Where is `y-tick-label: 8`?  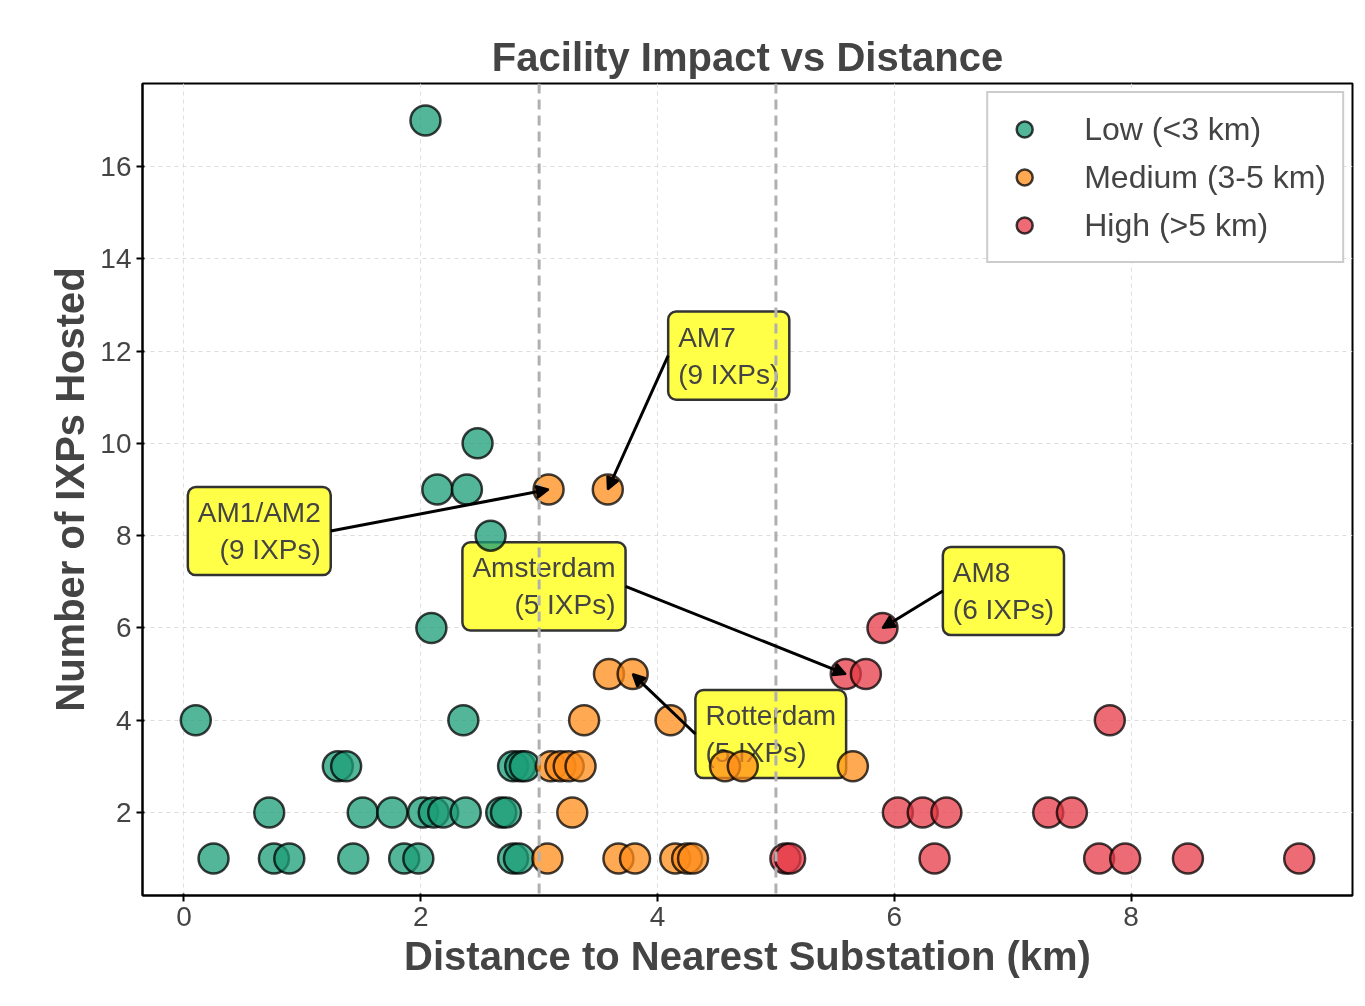 y-tick-label: 8 is located at coordinates (123, 536).